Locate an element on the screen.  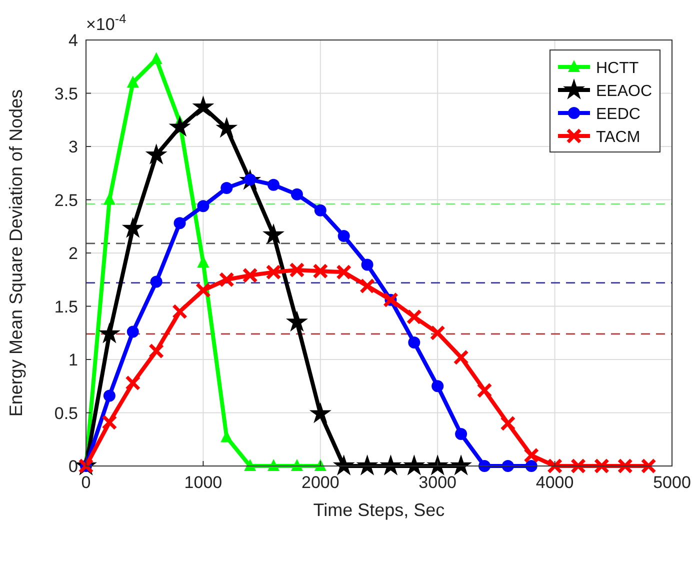
x-axis-title: Time Steps, Sec is located at coordinates (379, 510).